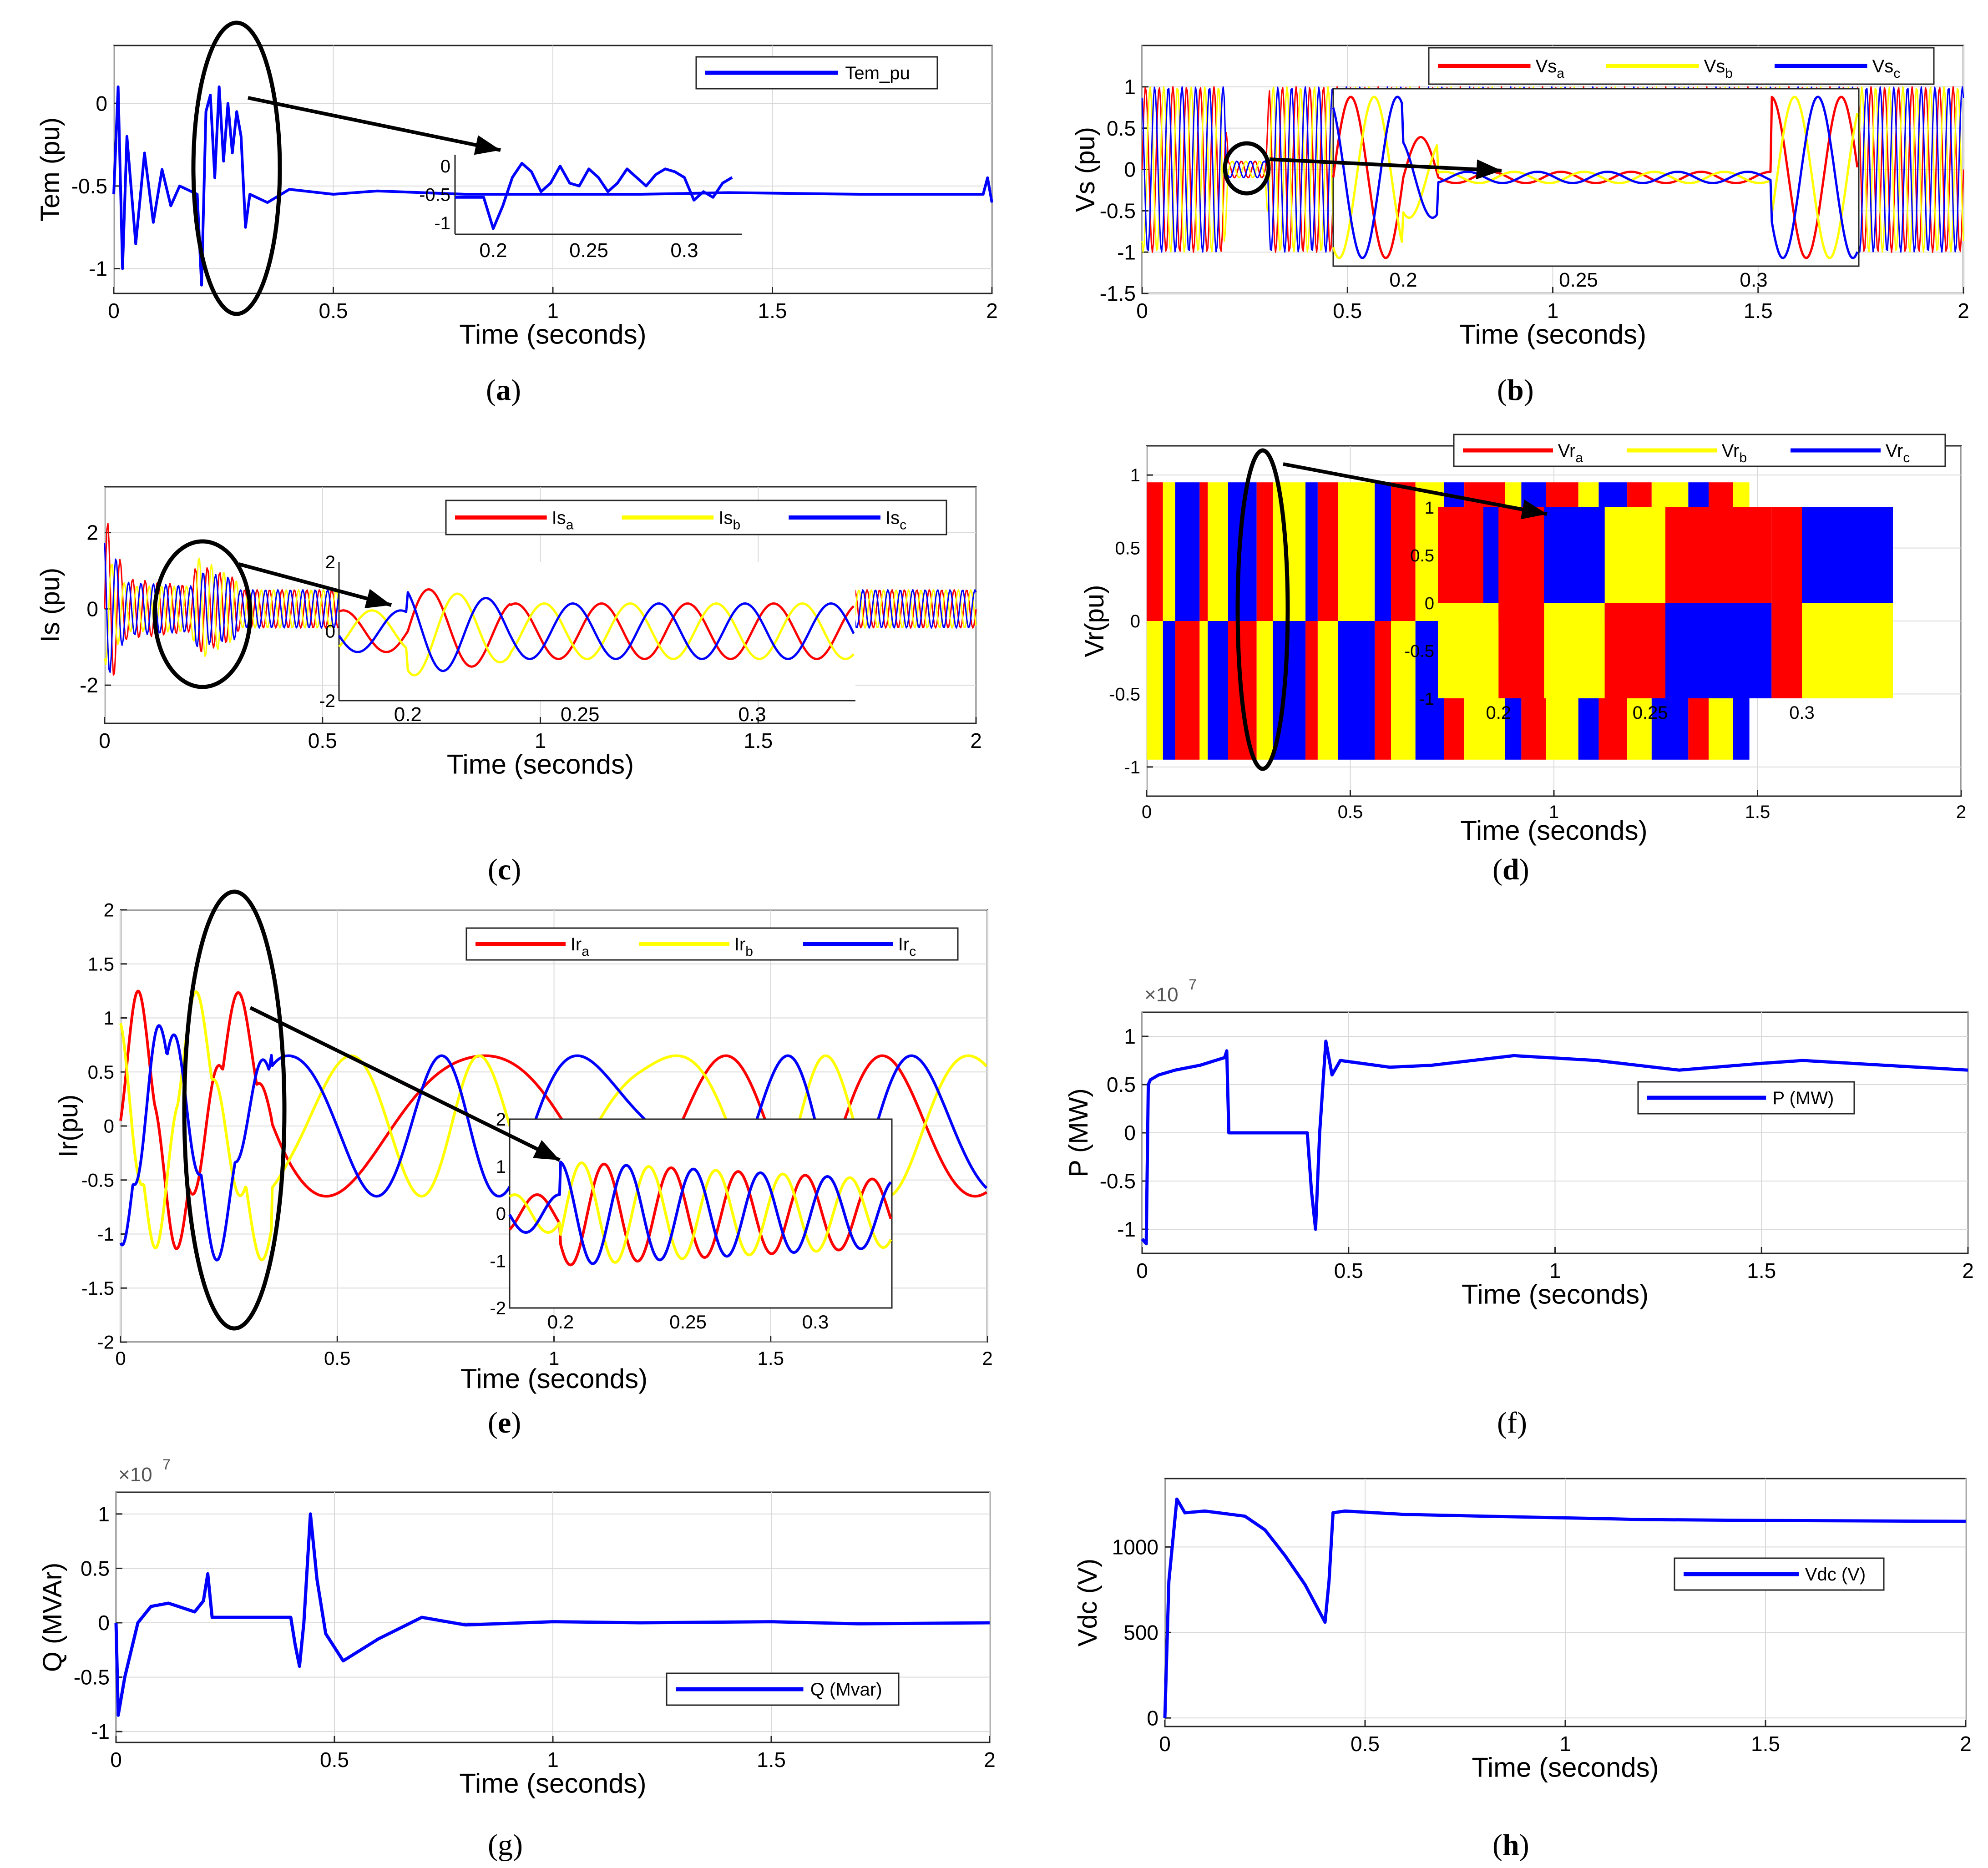  I want to click on caption-d: (d), so click(1510, 869).